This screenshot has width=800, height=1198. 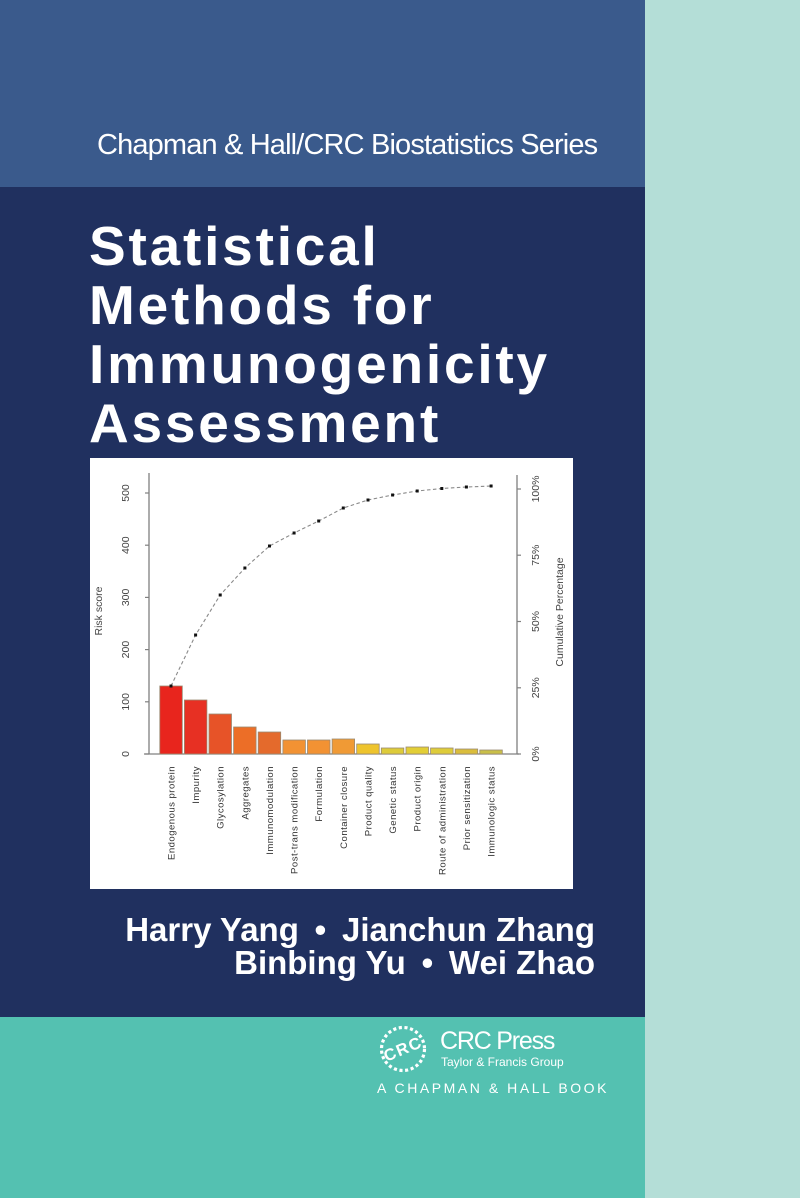 I want to click on svg-text: Genetic status, so click(x=393, y=800).